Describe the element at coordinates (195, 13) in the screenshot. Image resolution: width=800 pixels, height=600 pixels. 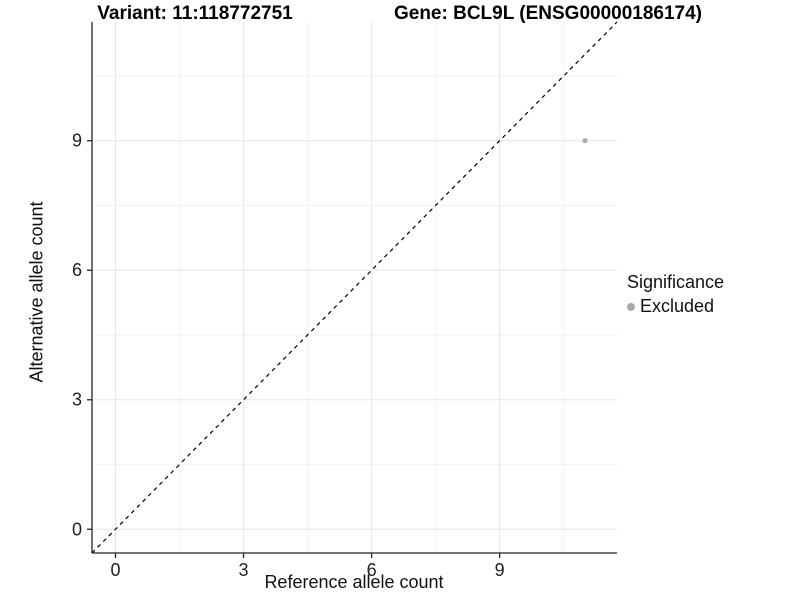
I see `plot-title-variant: Variant: 11:118772751` at that location.